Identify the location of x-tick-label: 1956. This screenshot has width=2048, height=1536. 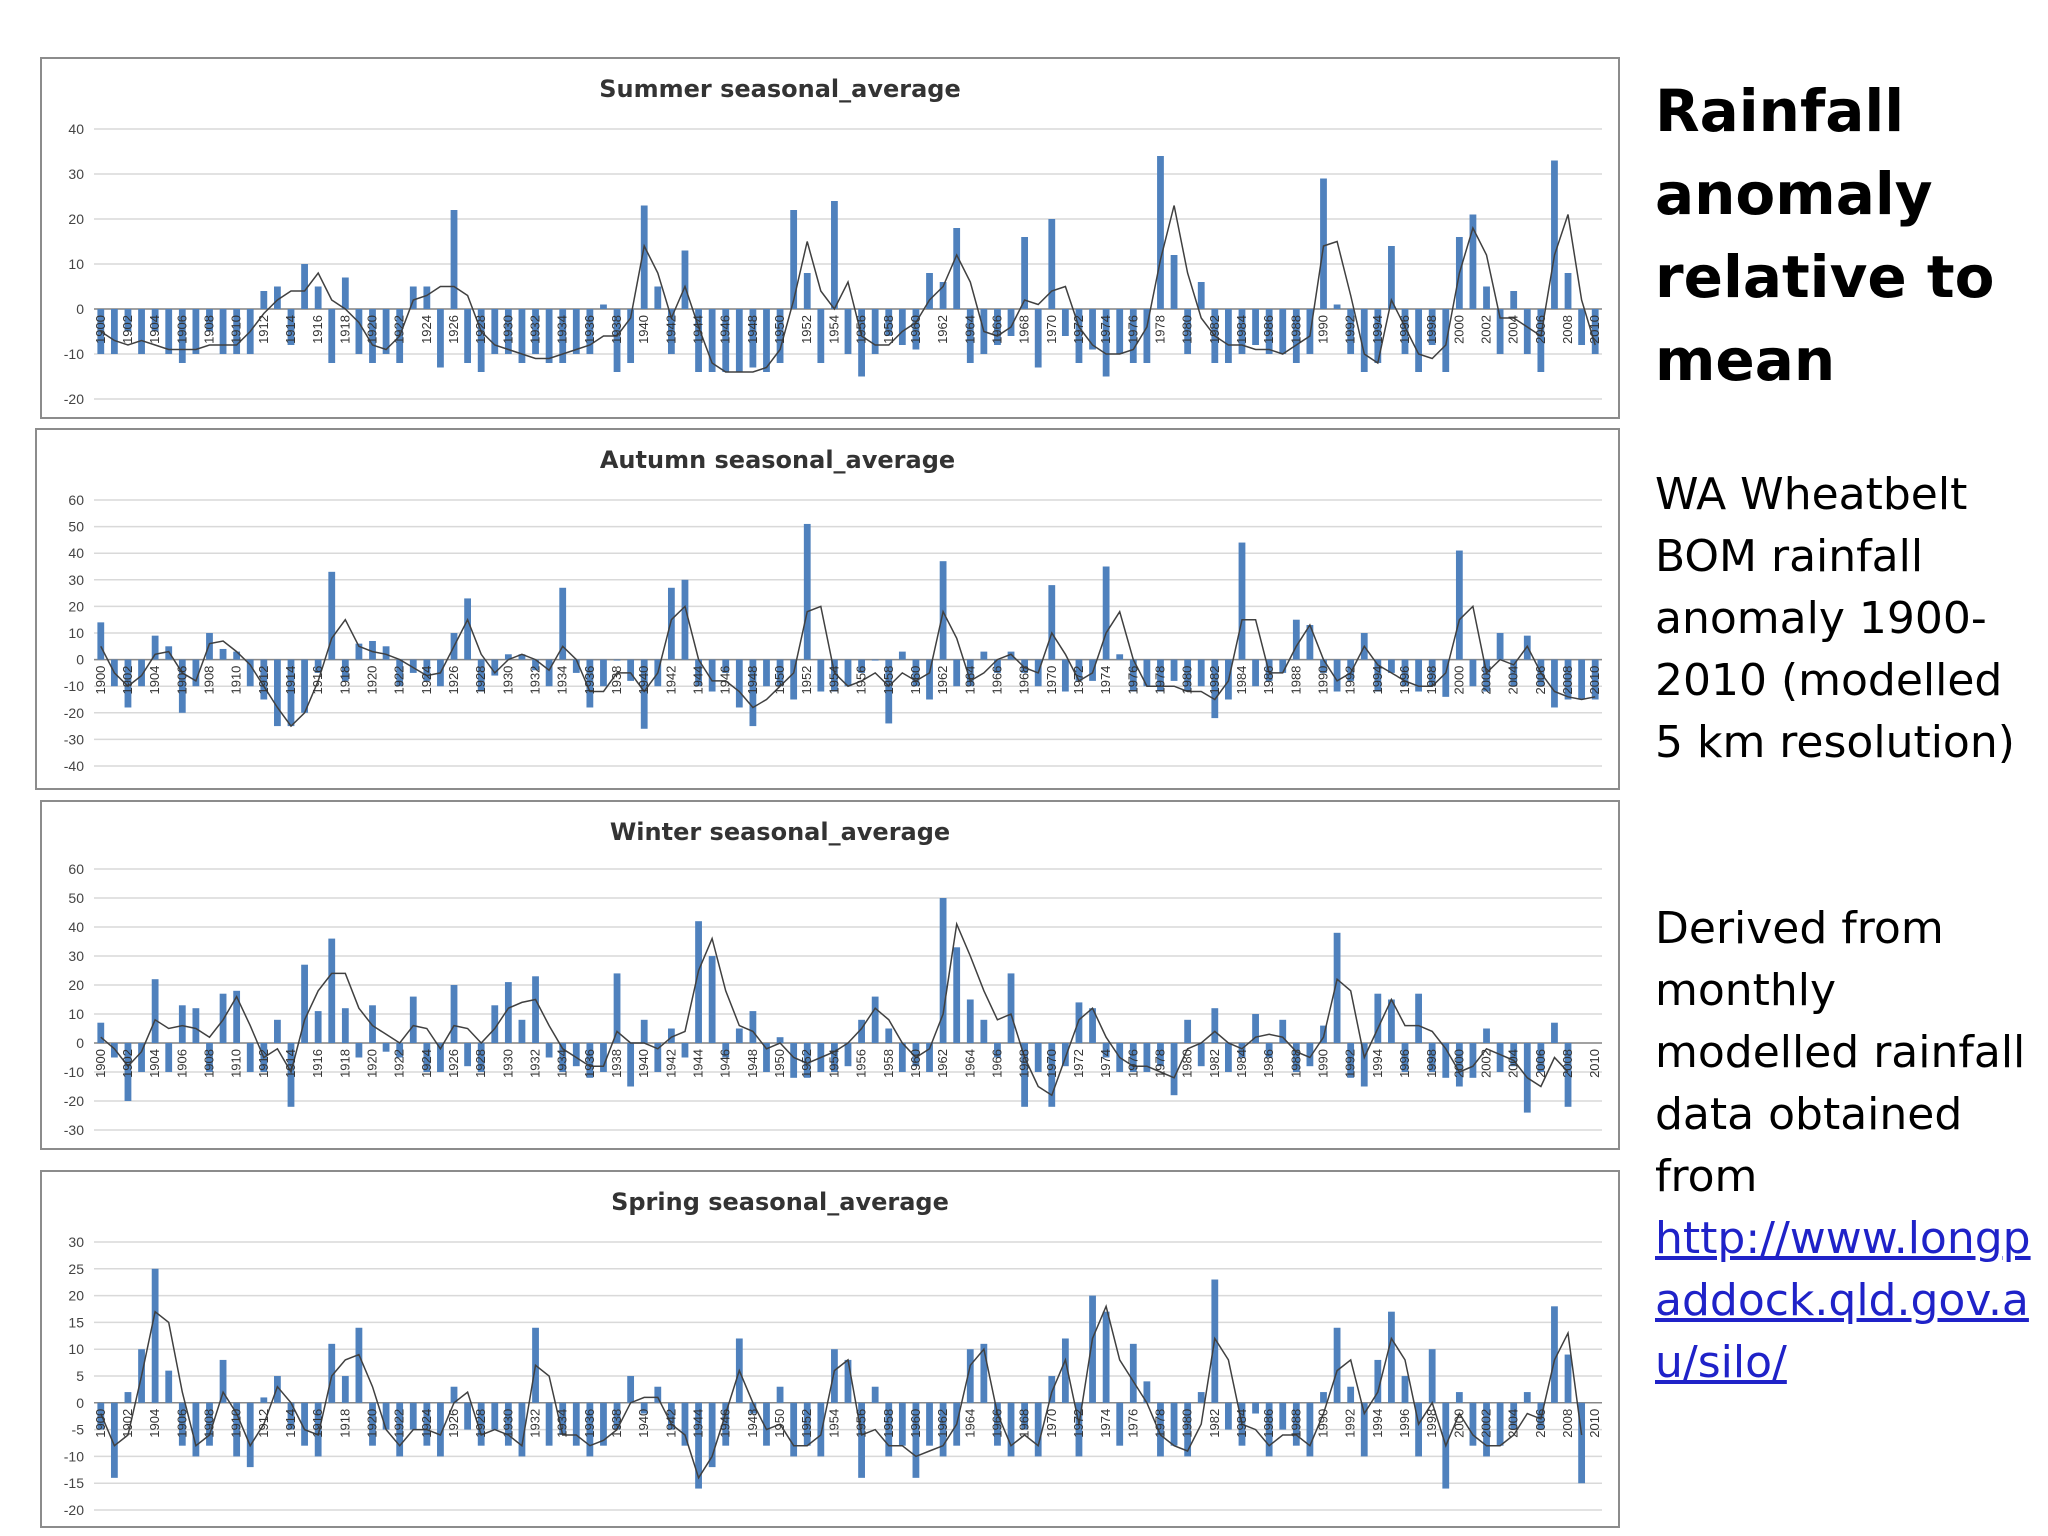
(861, 680).